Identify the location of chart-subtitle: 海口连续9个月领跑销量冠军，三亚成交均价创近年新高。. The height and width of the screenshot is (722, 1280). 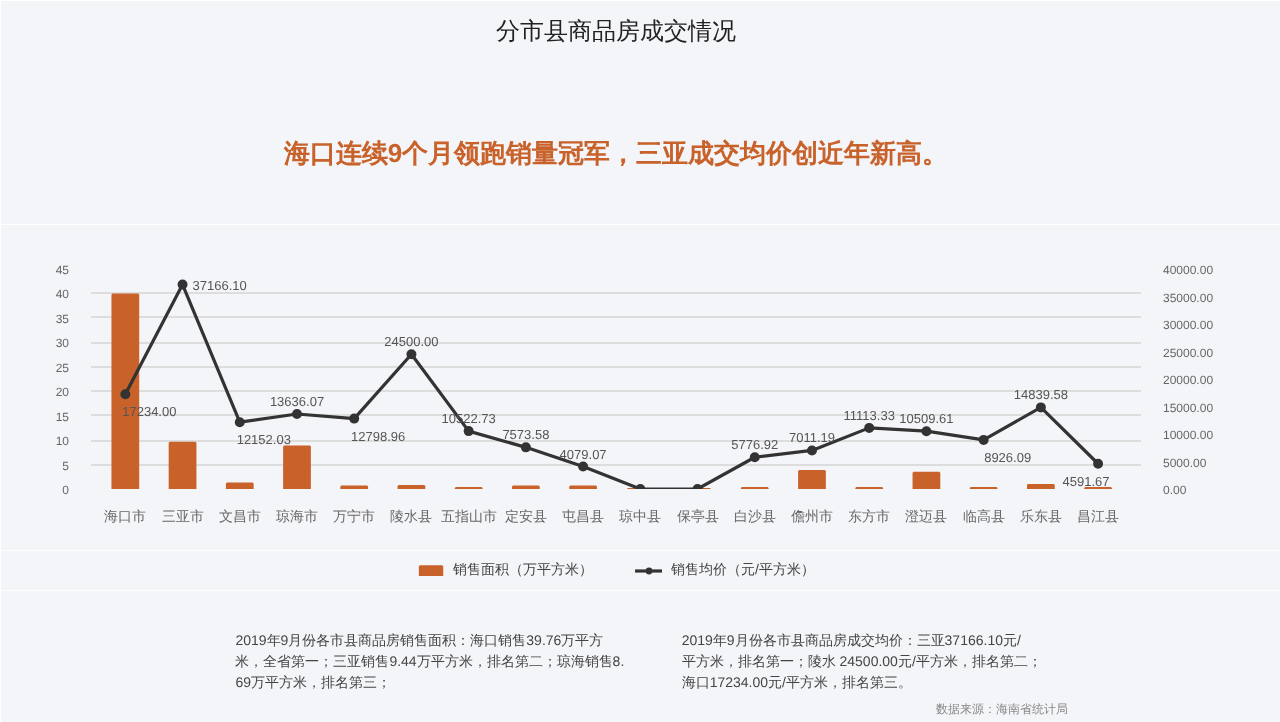
(615, 153).